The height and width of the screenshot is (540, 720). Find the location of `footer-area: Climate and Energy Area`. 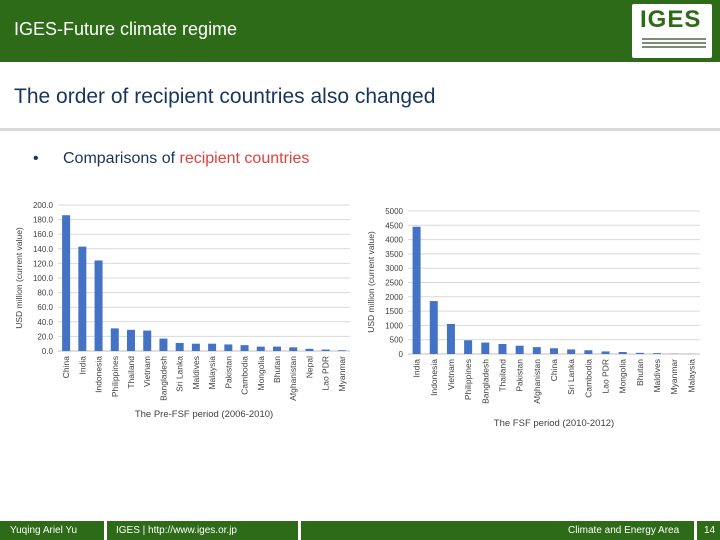

footer-area: Climate and Energy Area is located at coordinates (624, 530).